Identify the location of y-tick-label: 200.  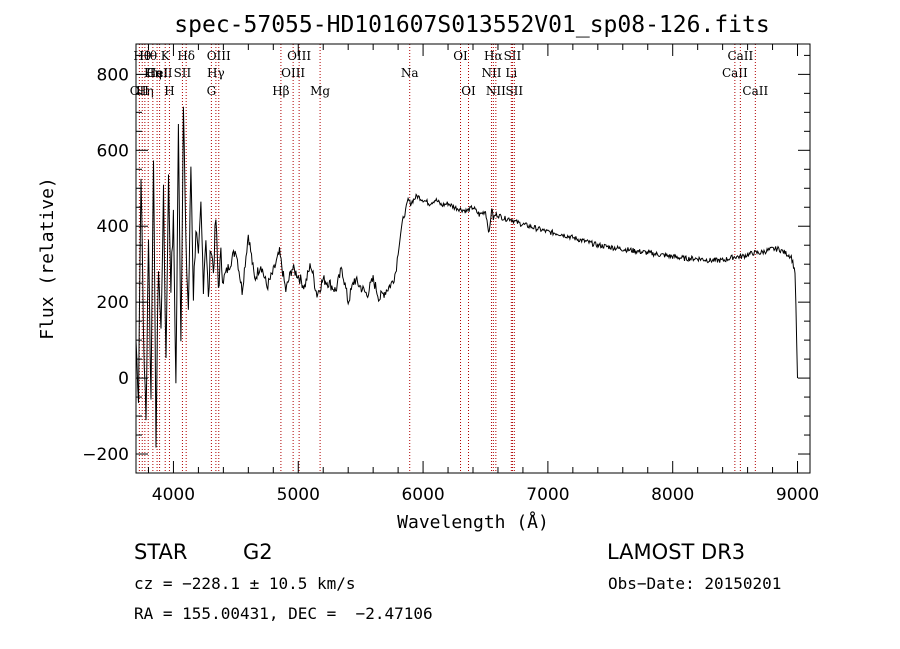
(113, 303).